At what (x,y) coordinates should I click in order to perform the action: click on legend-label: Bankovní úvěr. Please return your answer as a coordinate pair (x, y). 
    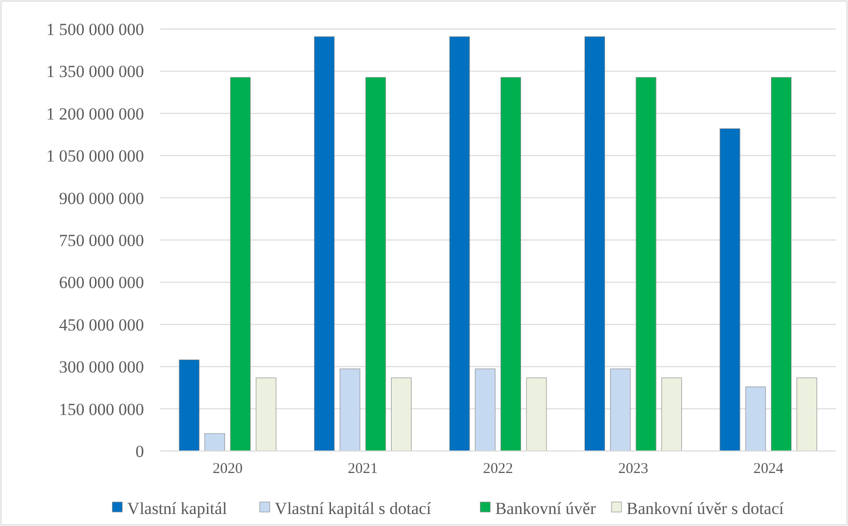
    Looking at the image, I should click on (545, 508).